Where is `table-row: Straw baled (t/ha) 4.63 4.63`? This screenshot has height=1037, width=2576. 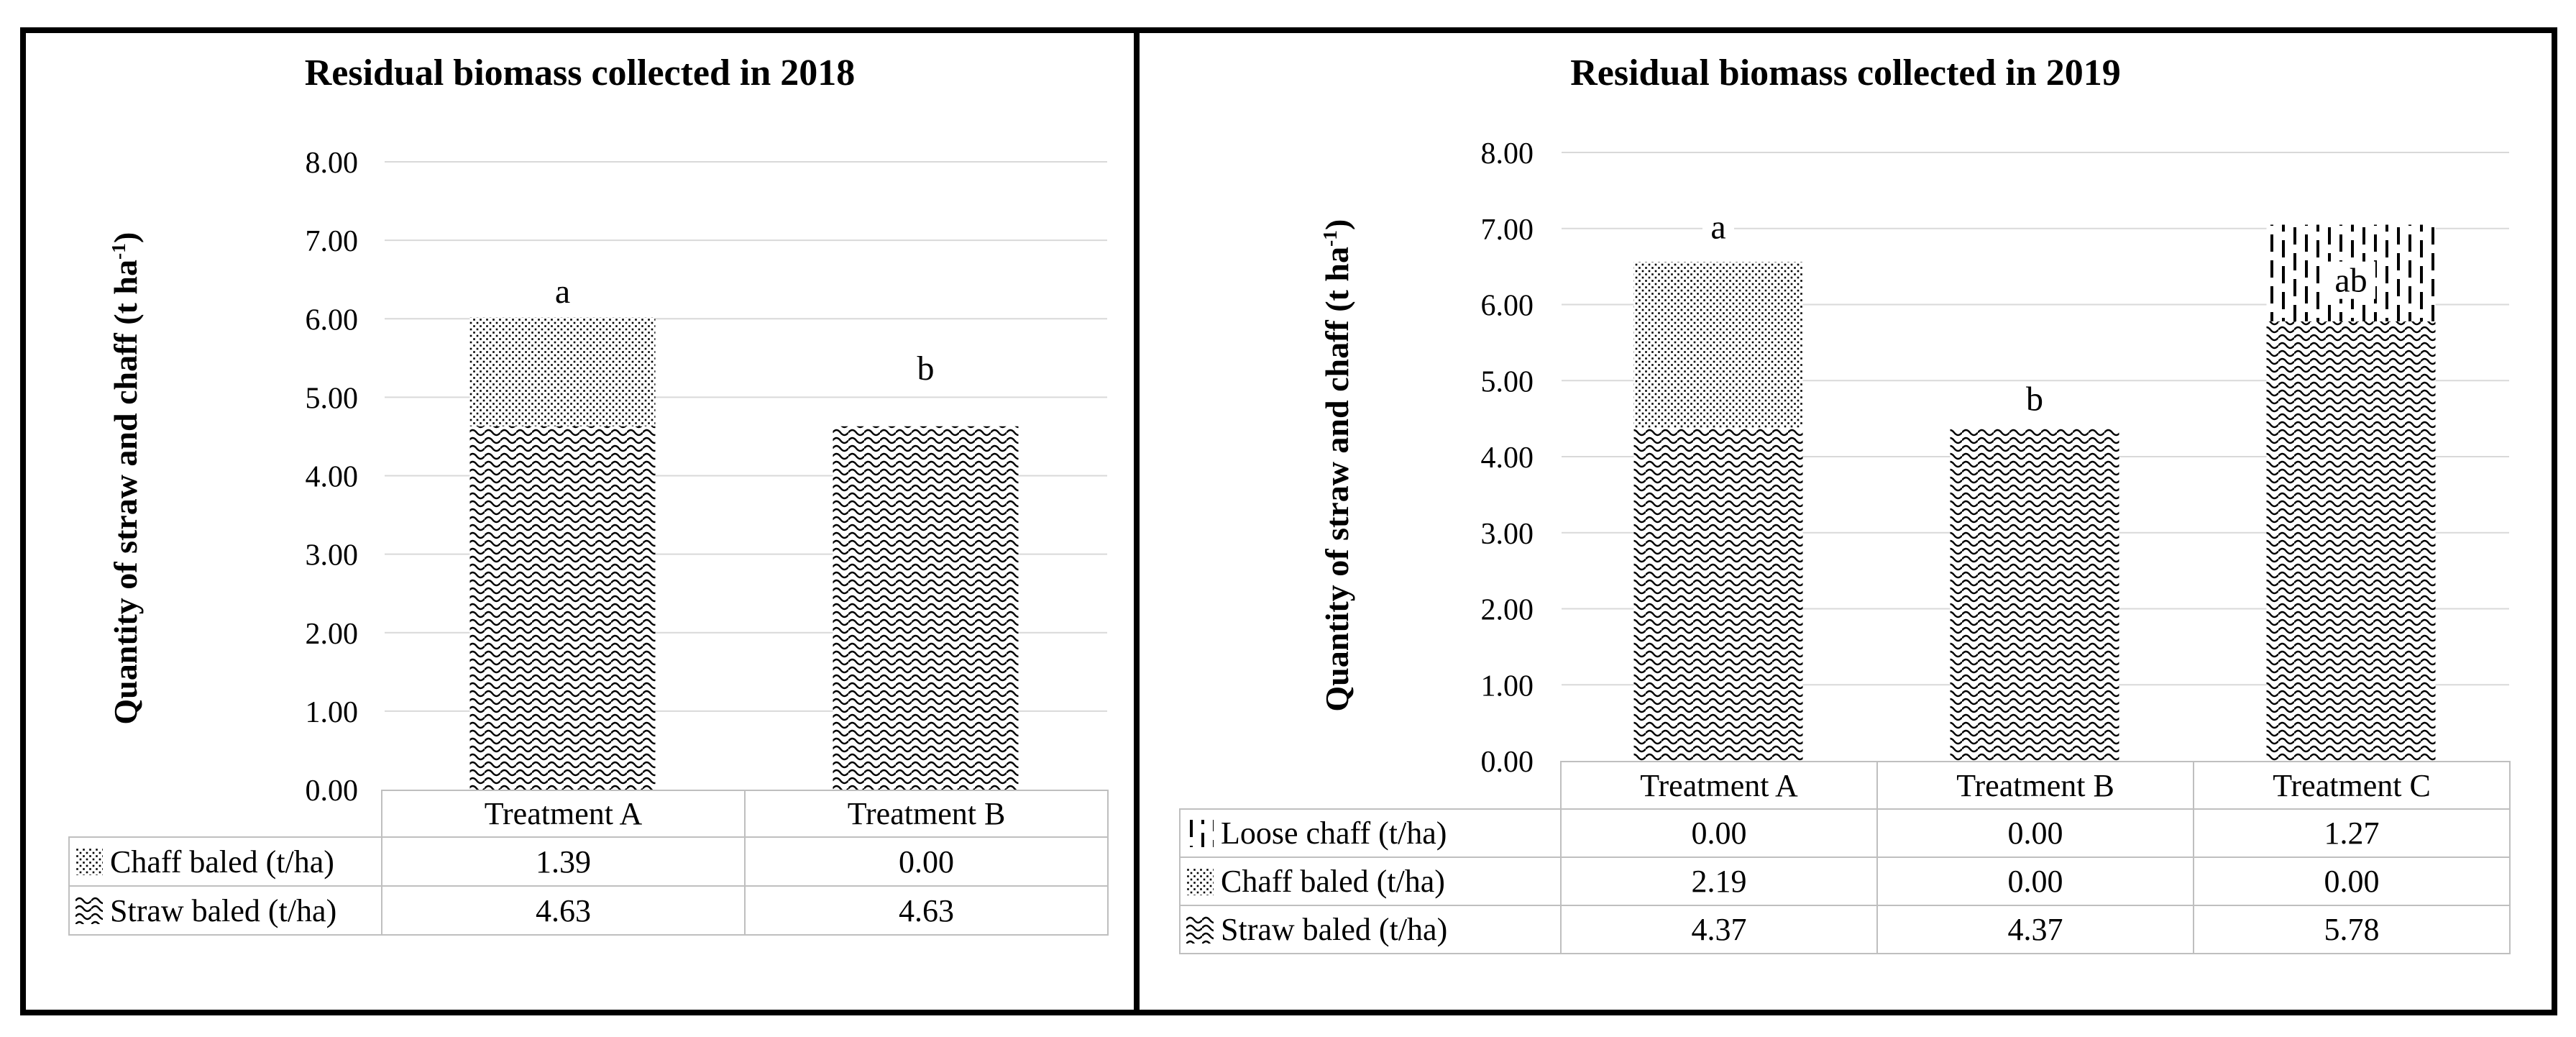
table-row: Straw baled (t/ha) 4.63 4.63 is located at coordinates (588, 911).